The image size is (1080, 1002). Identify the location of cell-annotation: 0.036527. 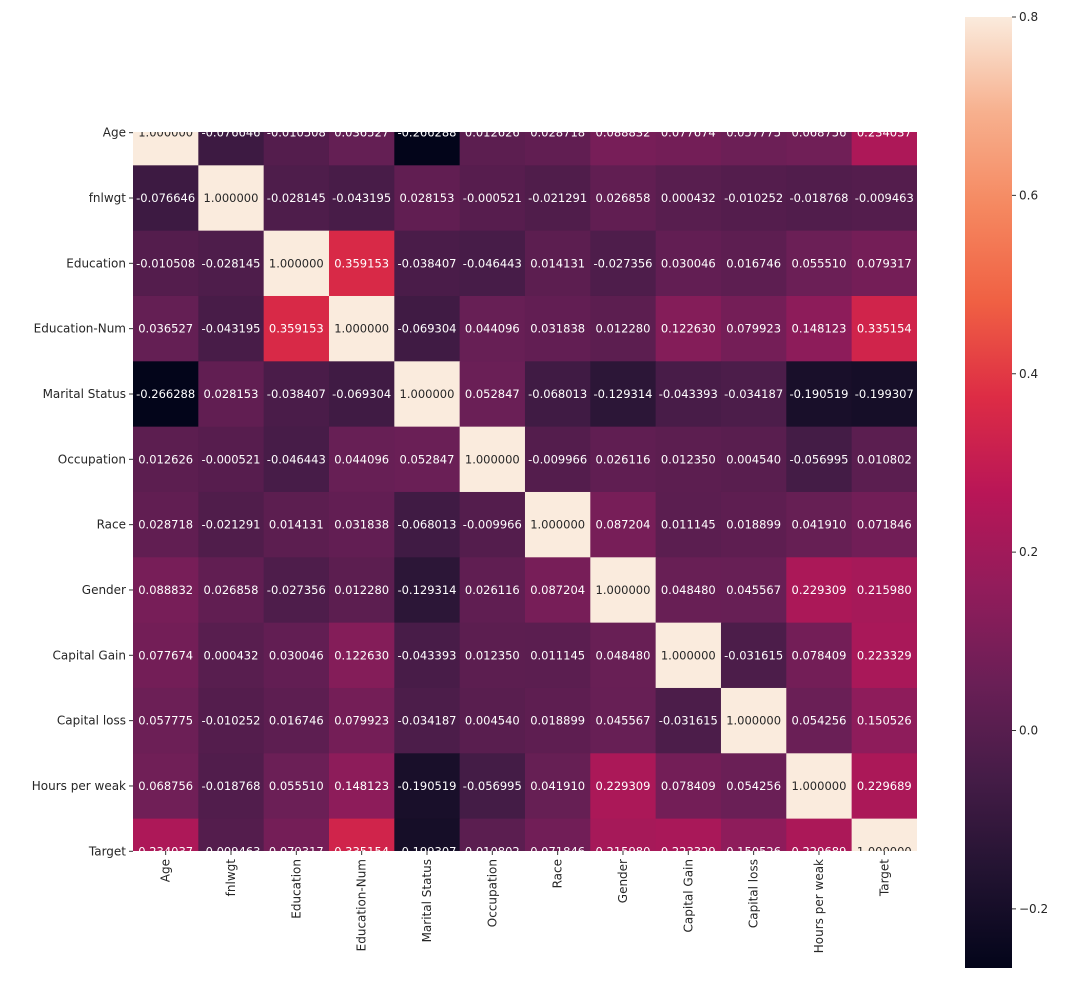
(361, 133).